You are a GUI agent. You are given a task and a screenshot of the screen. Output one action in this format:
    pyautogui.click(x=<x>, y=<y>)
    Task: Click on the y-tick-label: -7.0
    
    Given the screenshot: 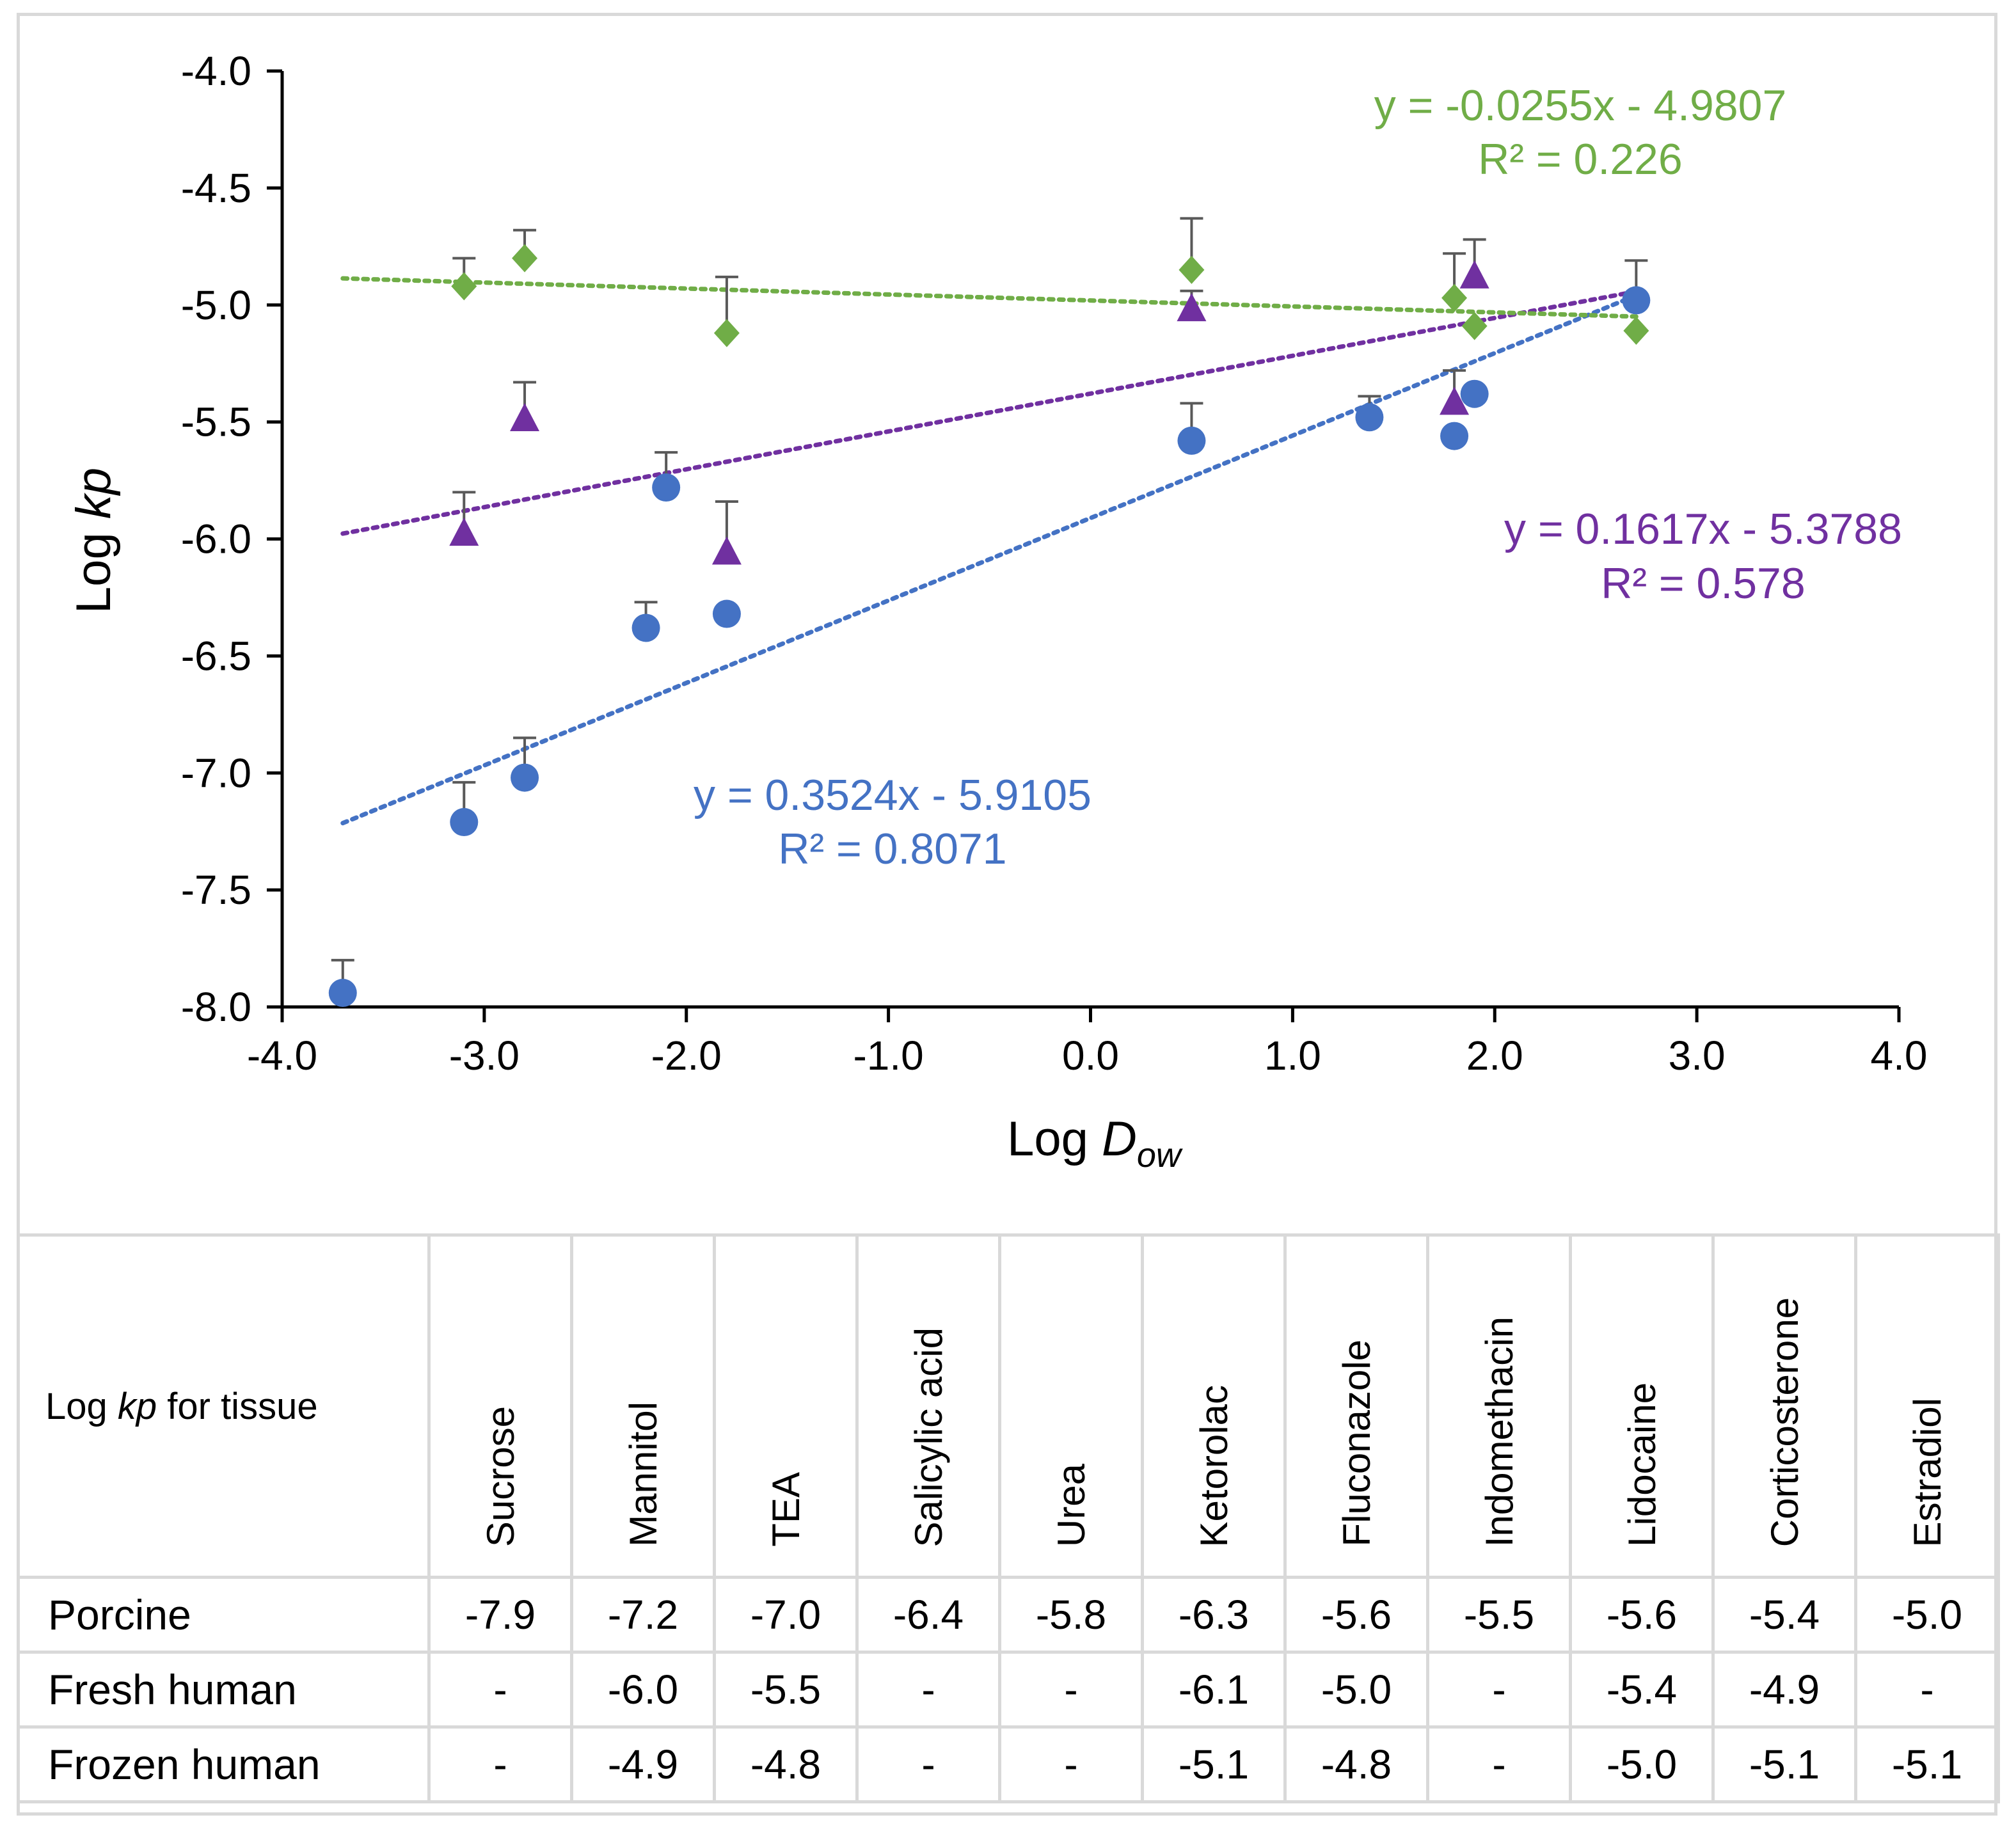 What is the action you would take?
    pyautogui.click(x=216, y=773)
    